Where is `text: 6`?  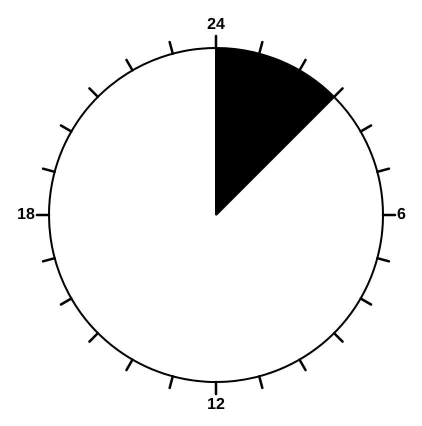
text: 6 is located at coordinates (401, 215).